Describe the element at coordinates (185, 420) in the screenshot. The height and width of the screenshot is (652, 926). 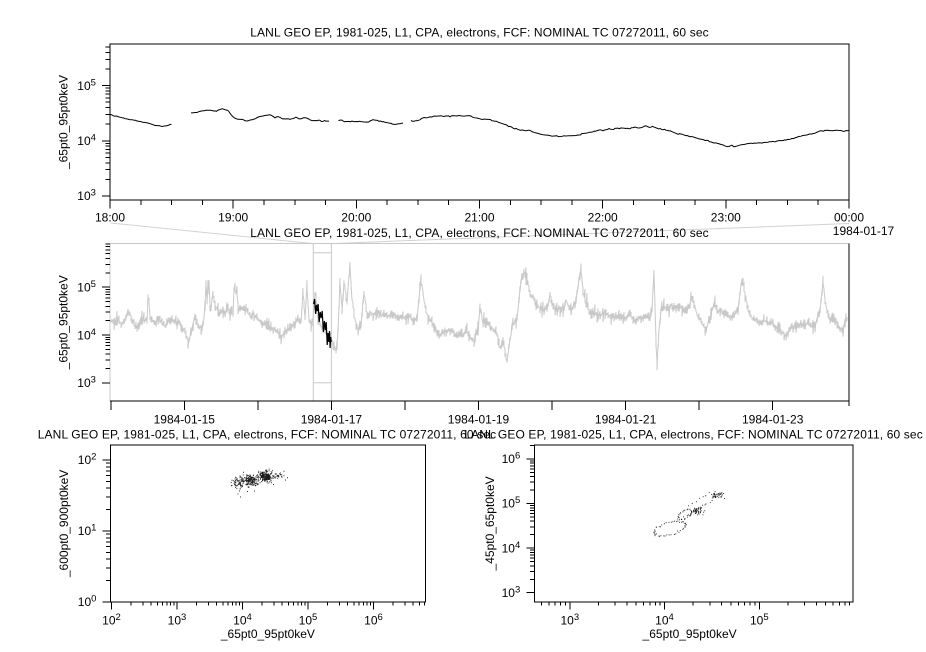
I see `svg-text: 1984-01-15` at that location.